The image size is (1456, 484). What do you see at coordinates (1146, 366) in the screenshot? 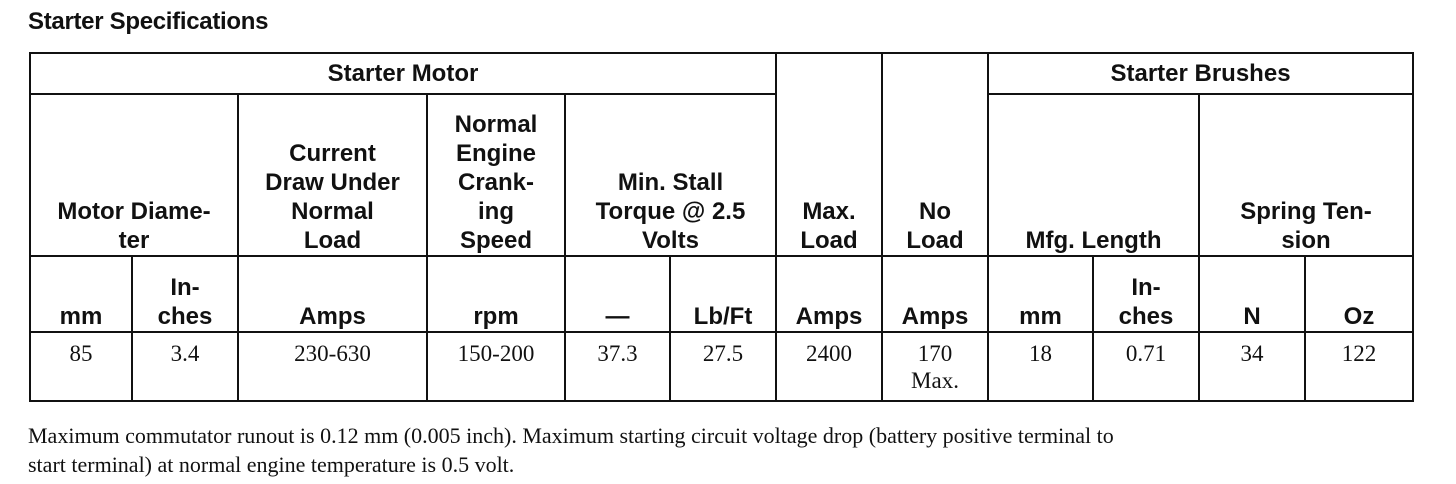
I see `value-length-inches: 0.71` at bounding box center [1146, 366].